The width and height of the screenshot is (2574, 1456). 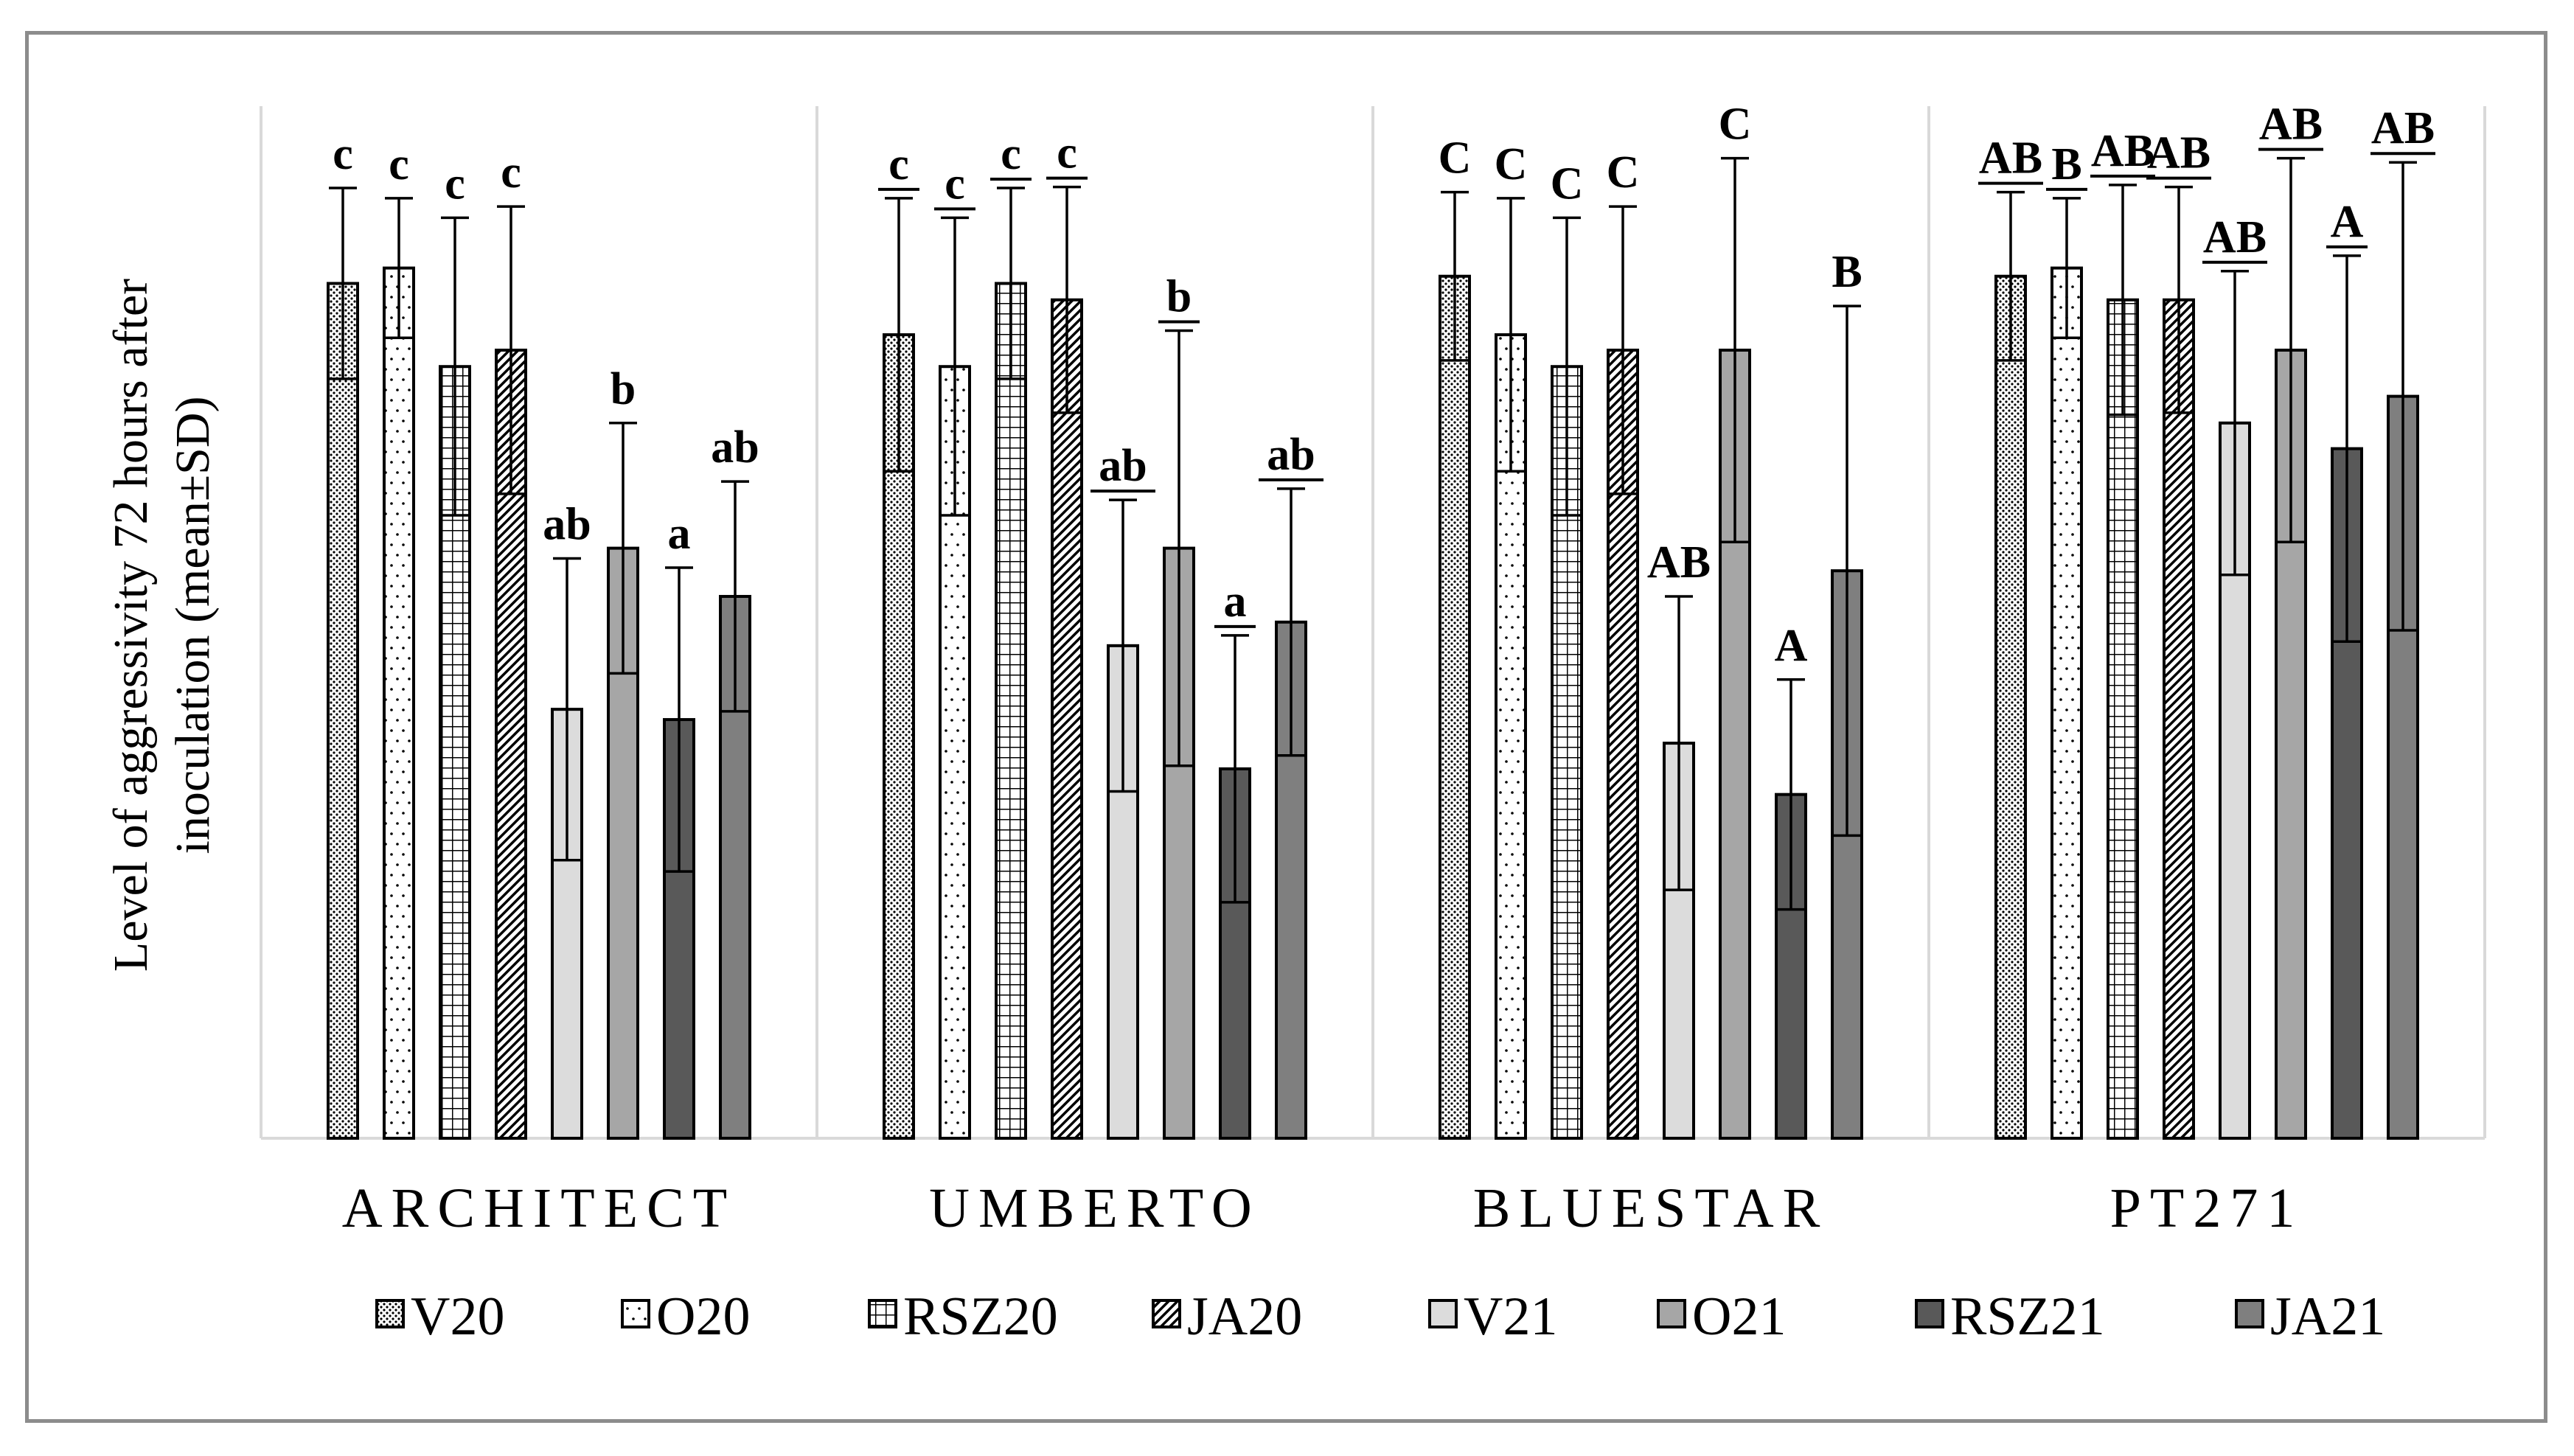 I want to click on bar-rsz20-umberto, so click(x=1011, y=711).